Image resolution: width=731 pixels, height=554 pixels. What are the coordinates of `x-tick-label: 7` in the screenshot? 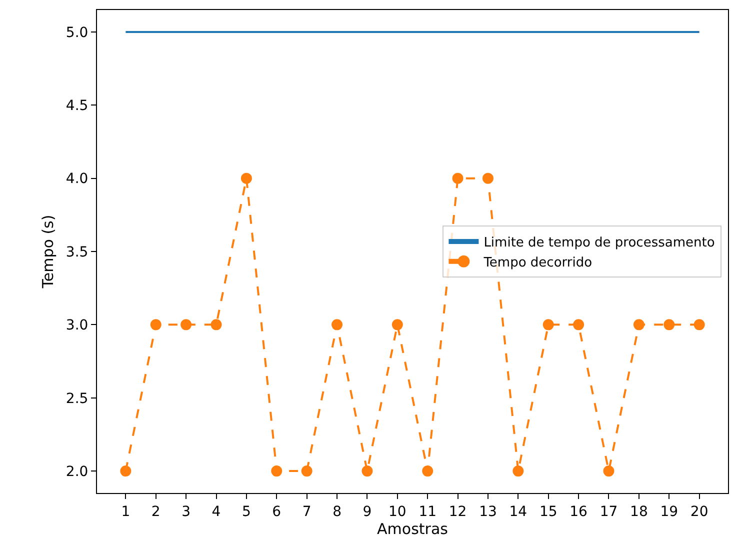 It's located at (307, 512).